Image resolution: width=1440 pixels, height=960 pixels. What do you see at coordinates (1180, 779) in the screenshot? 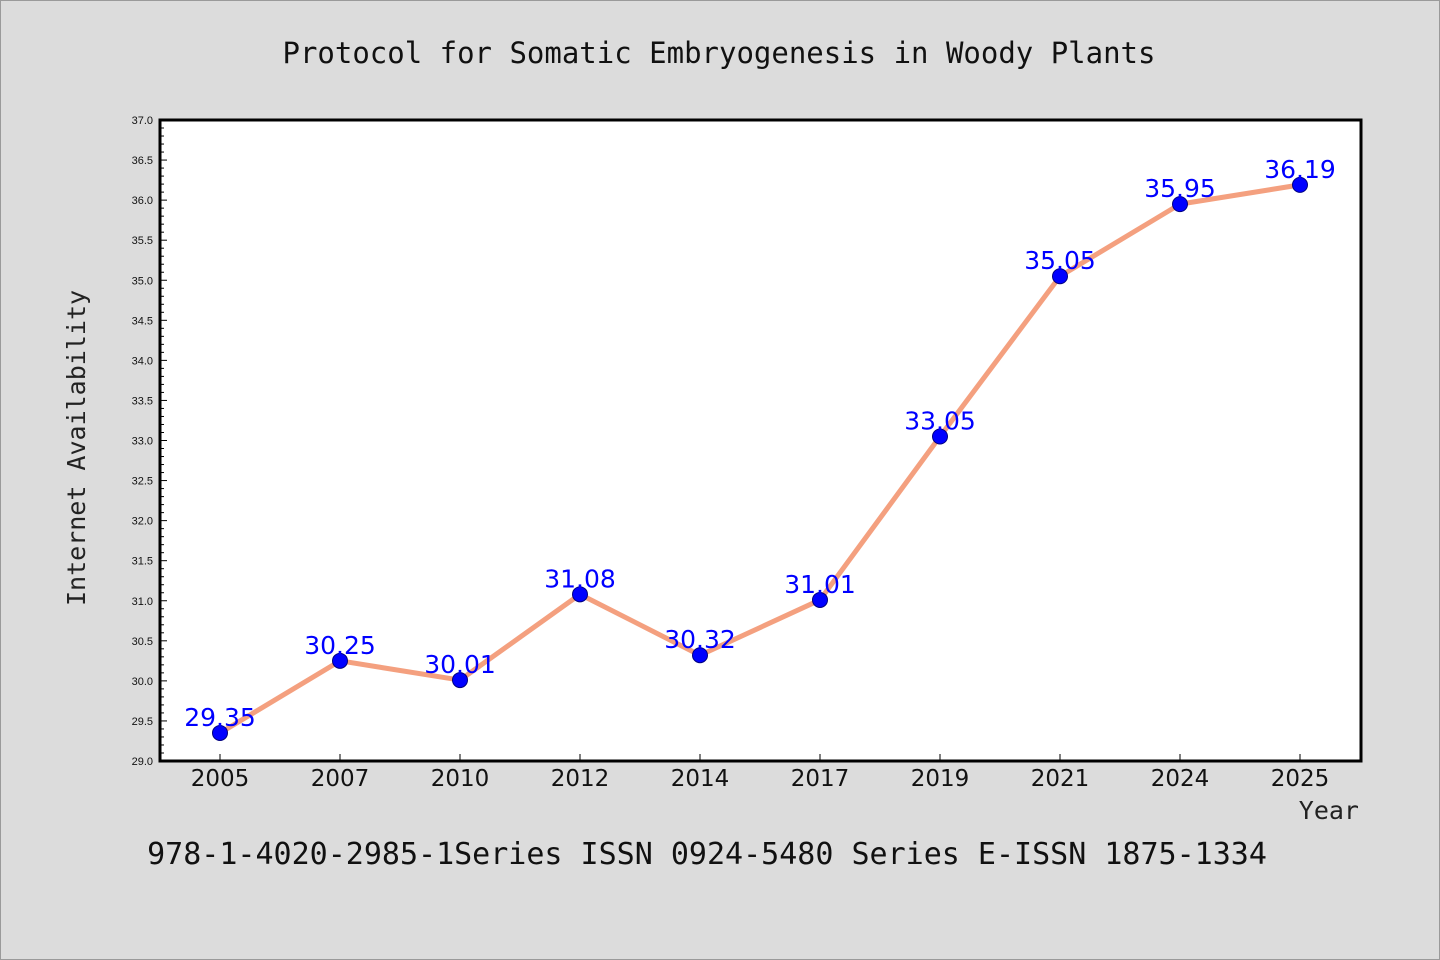
I see `x-tick-label: 2024` at bounding box center [1180, 779].